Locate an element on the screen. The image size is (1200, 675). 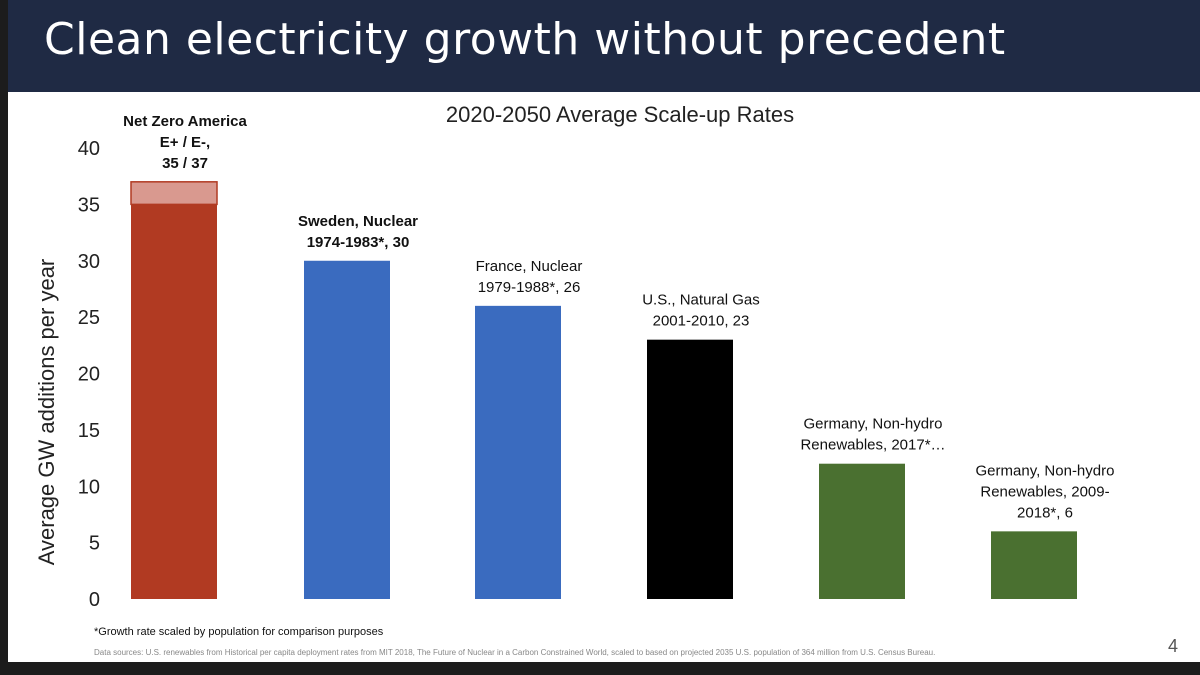
bar-data-label: 1979-1988*, 26 is located at coordinates (529, 287).